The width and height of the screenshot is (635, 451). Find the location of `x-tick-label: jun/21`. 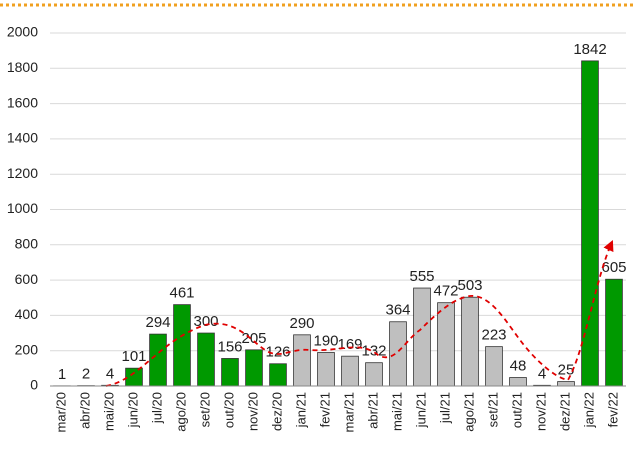

x-tick-label: jun/21 is located at coordinates (420, 410).